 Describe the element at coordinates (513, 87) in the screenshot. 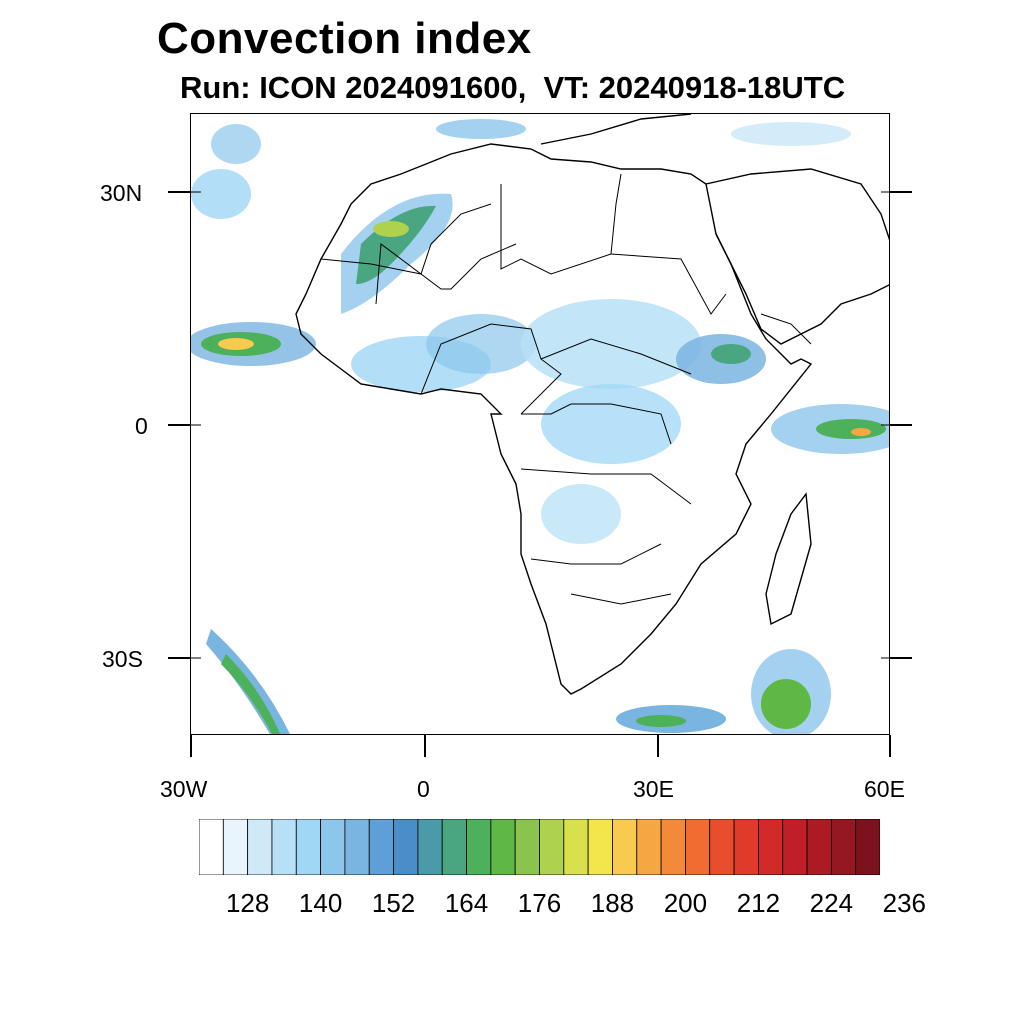

I see `chart-subtitle: Run: ICON 2024091600, VT: 20240918-18UTC` at that location.